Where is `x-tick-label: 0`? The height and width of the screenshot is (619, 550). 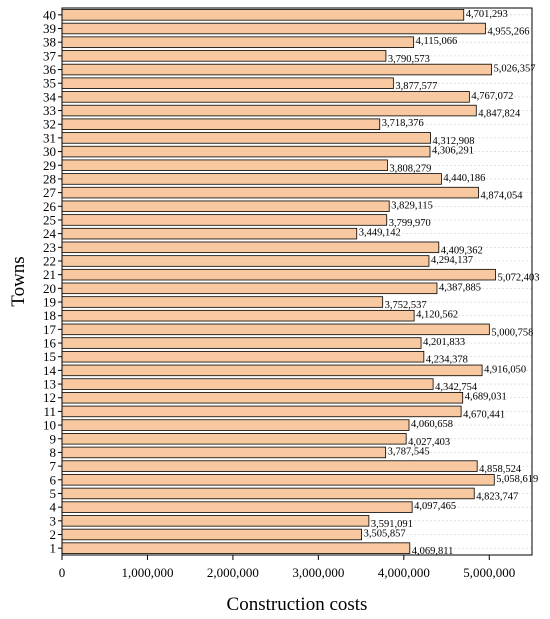
x-tick-label: 0 is located at coordinates (62, 572).